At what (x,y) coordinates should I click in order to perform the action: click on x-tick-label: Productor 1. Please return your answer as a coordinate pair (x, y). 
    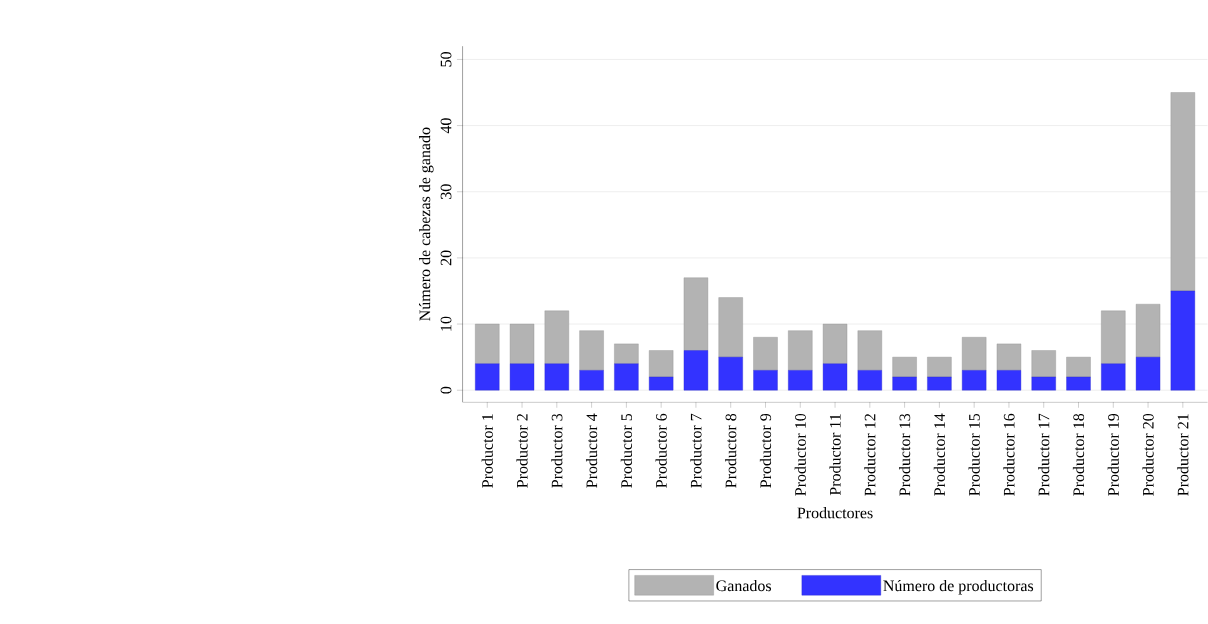
    Looking at the image, I should click on (487, 451).